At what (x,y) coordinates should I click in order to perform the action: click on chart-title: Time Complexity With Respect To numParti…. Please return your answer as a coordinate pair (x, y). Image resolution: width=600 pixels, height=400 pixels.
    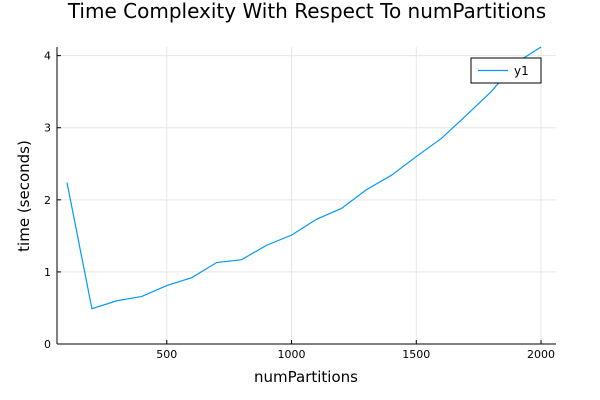
    Looking at the image, I should click on (306, 11).